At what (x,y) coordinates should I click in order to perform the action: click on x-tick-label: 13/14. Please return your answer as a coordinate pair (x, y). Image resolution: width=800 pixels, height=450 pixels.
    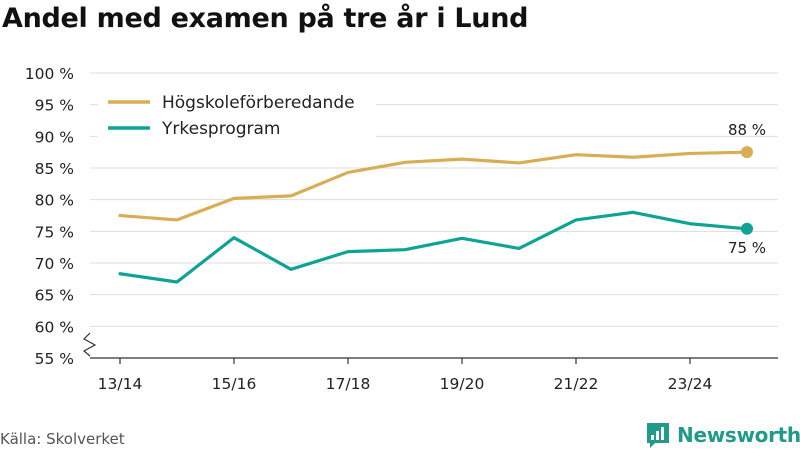
    Looking at the image, I should click on (120, 384).